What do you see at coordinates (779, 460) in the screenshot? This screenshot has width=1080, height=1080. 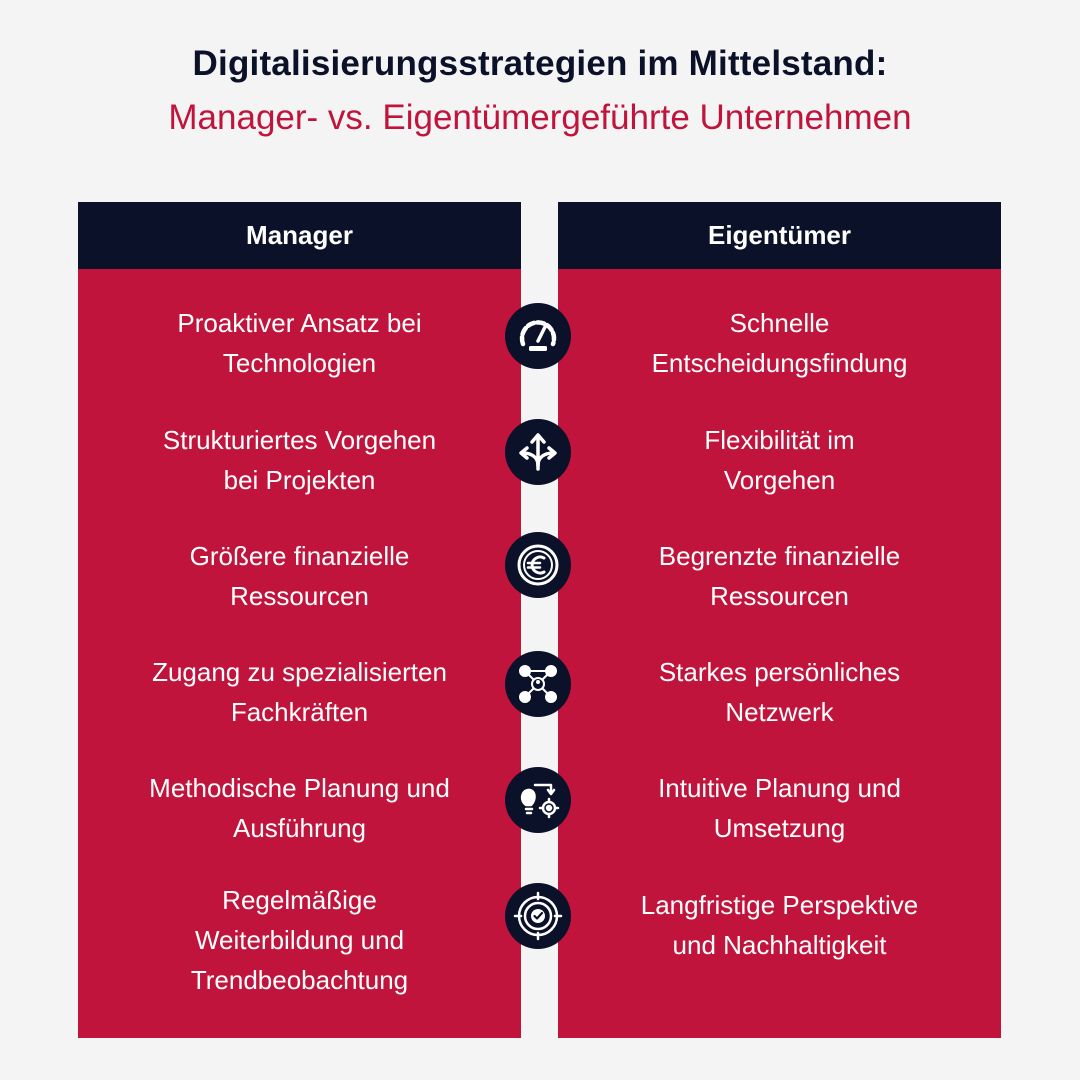 I see `owner-item: Flexibilität im Vorgehen` at bounding box center [779, 460].